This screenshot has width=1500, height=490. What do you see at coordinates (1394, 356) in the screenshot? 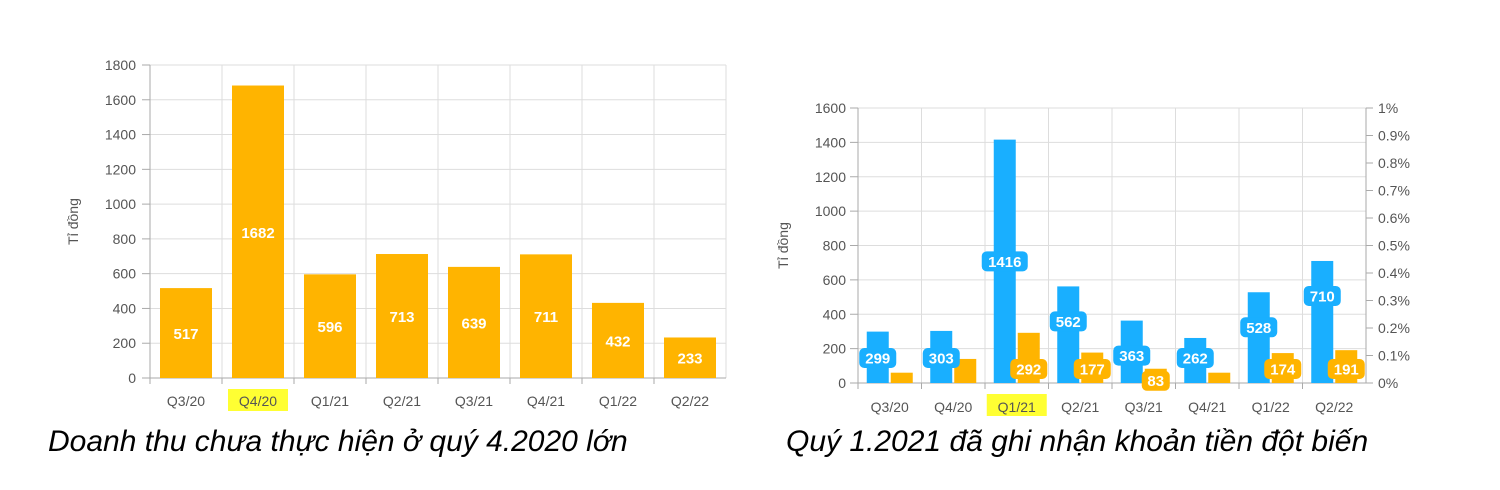
I see `y2-tick-label: 0.1%` at bounding box center [1394, 356].